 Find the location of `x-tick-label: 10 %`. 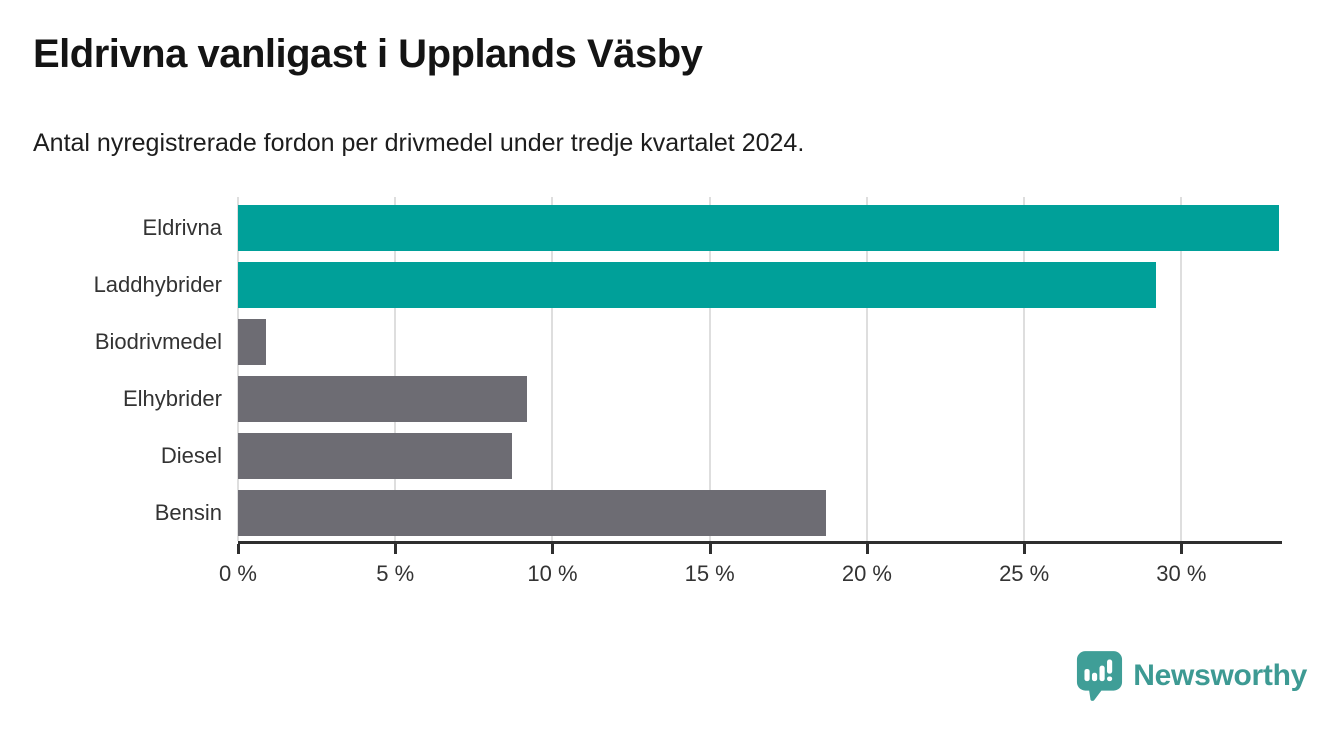

x-tick-label: 10 % is located at coordinates (552, 573).